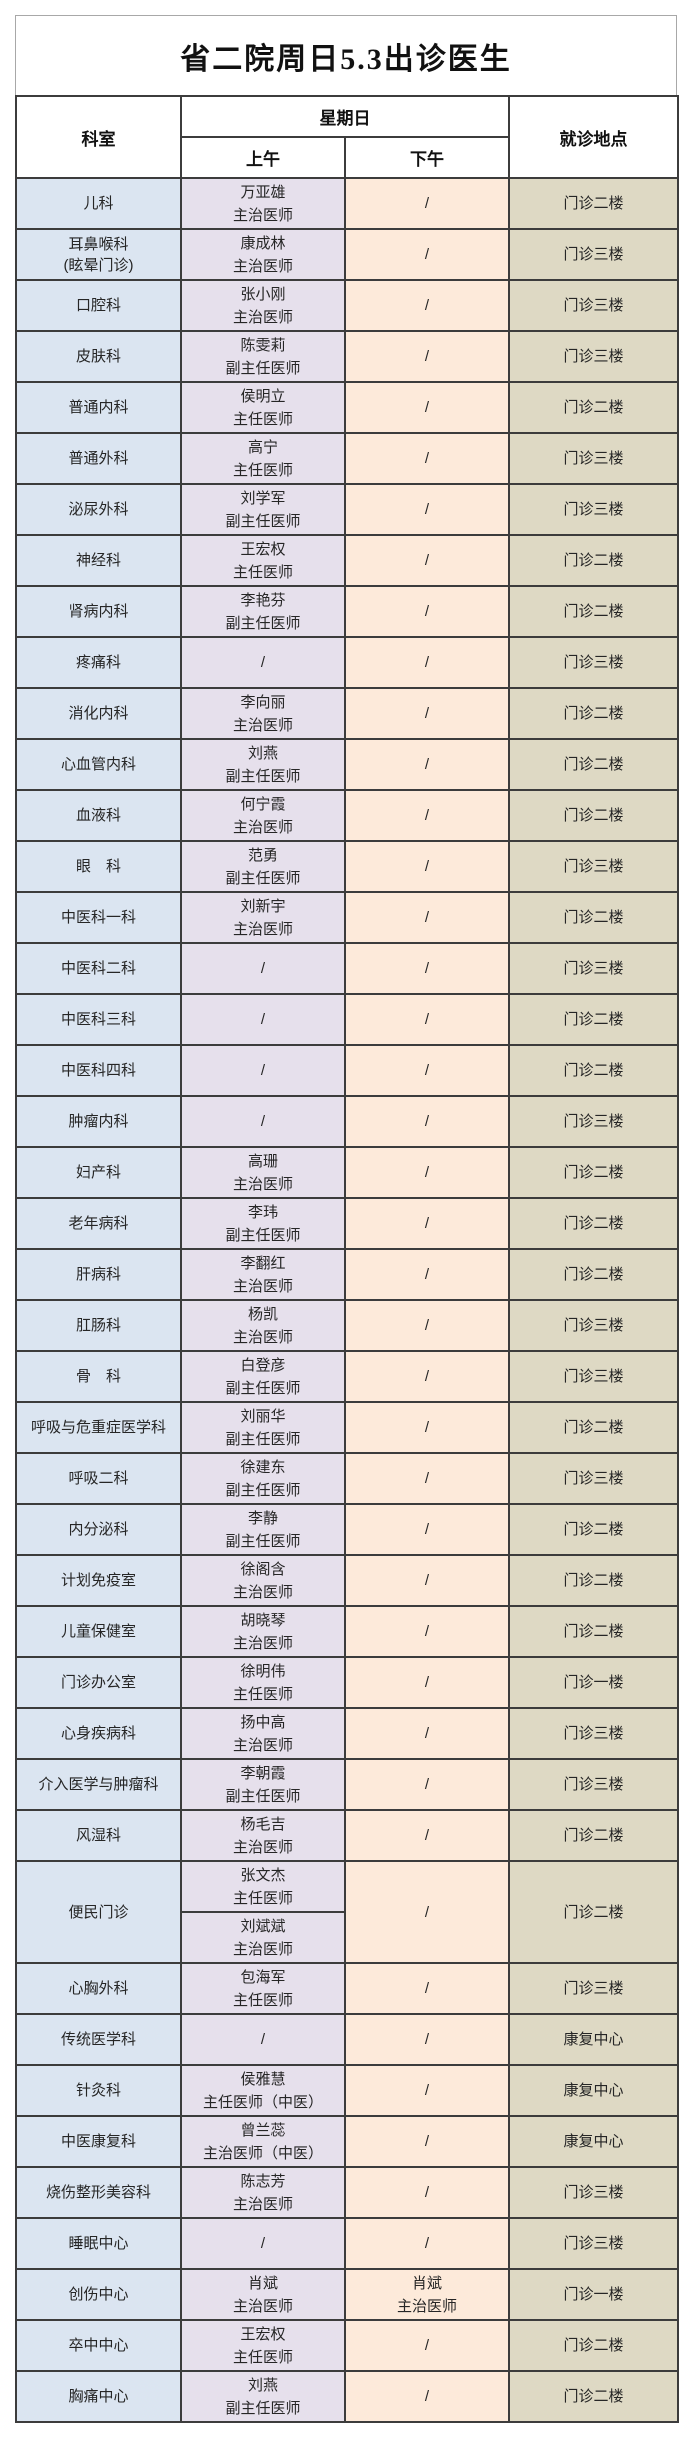 The height and width of the screenshot is (2439, 692). I want to click on cell-text: 耳鼻喉科, so click(98, 244).